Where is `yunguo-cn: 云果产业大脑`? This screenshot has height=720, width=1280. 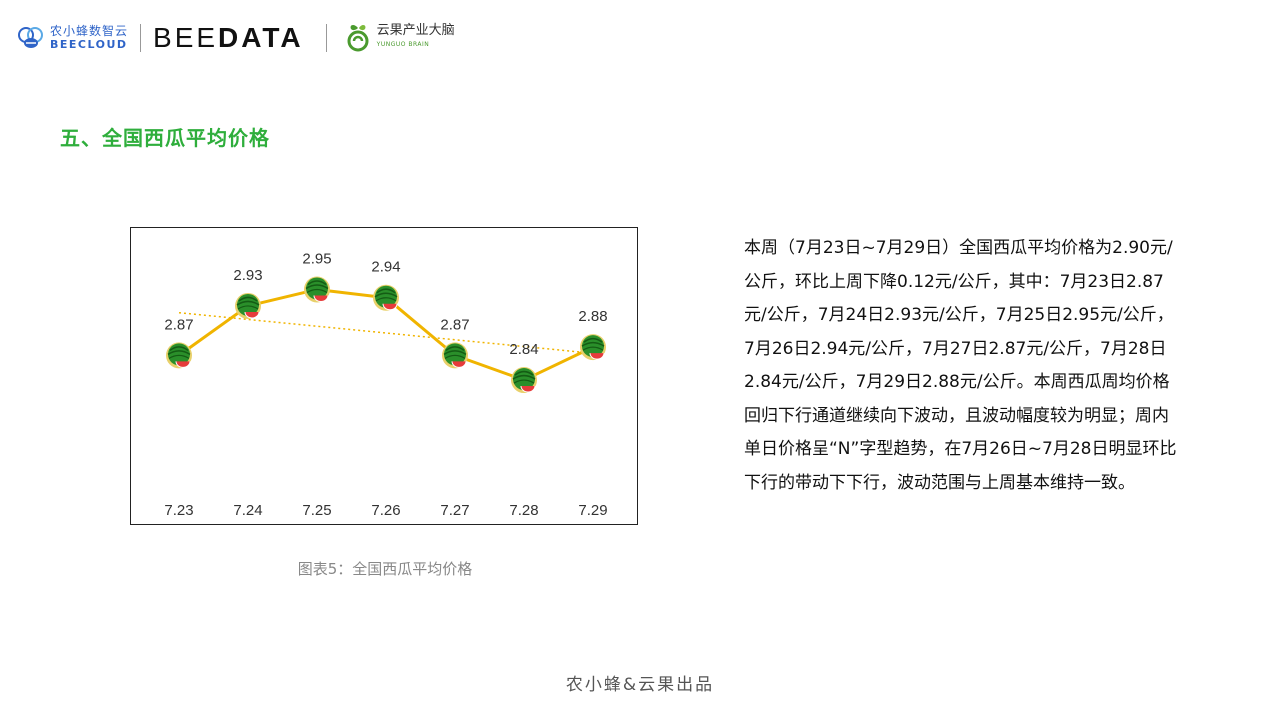
yunguo-cn: 云果产业大脑 is located at coordinates (415, 30).